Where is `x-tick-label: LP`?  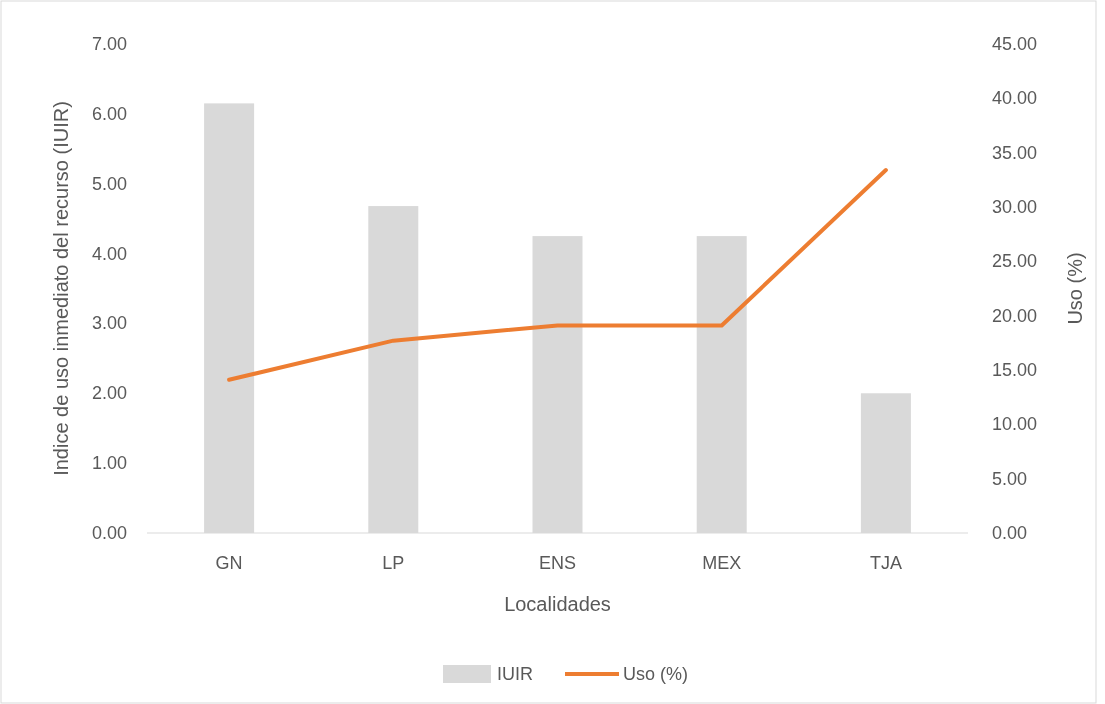
x-tick-label: LP is located at coordinates (393, 563).